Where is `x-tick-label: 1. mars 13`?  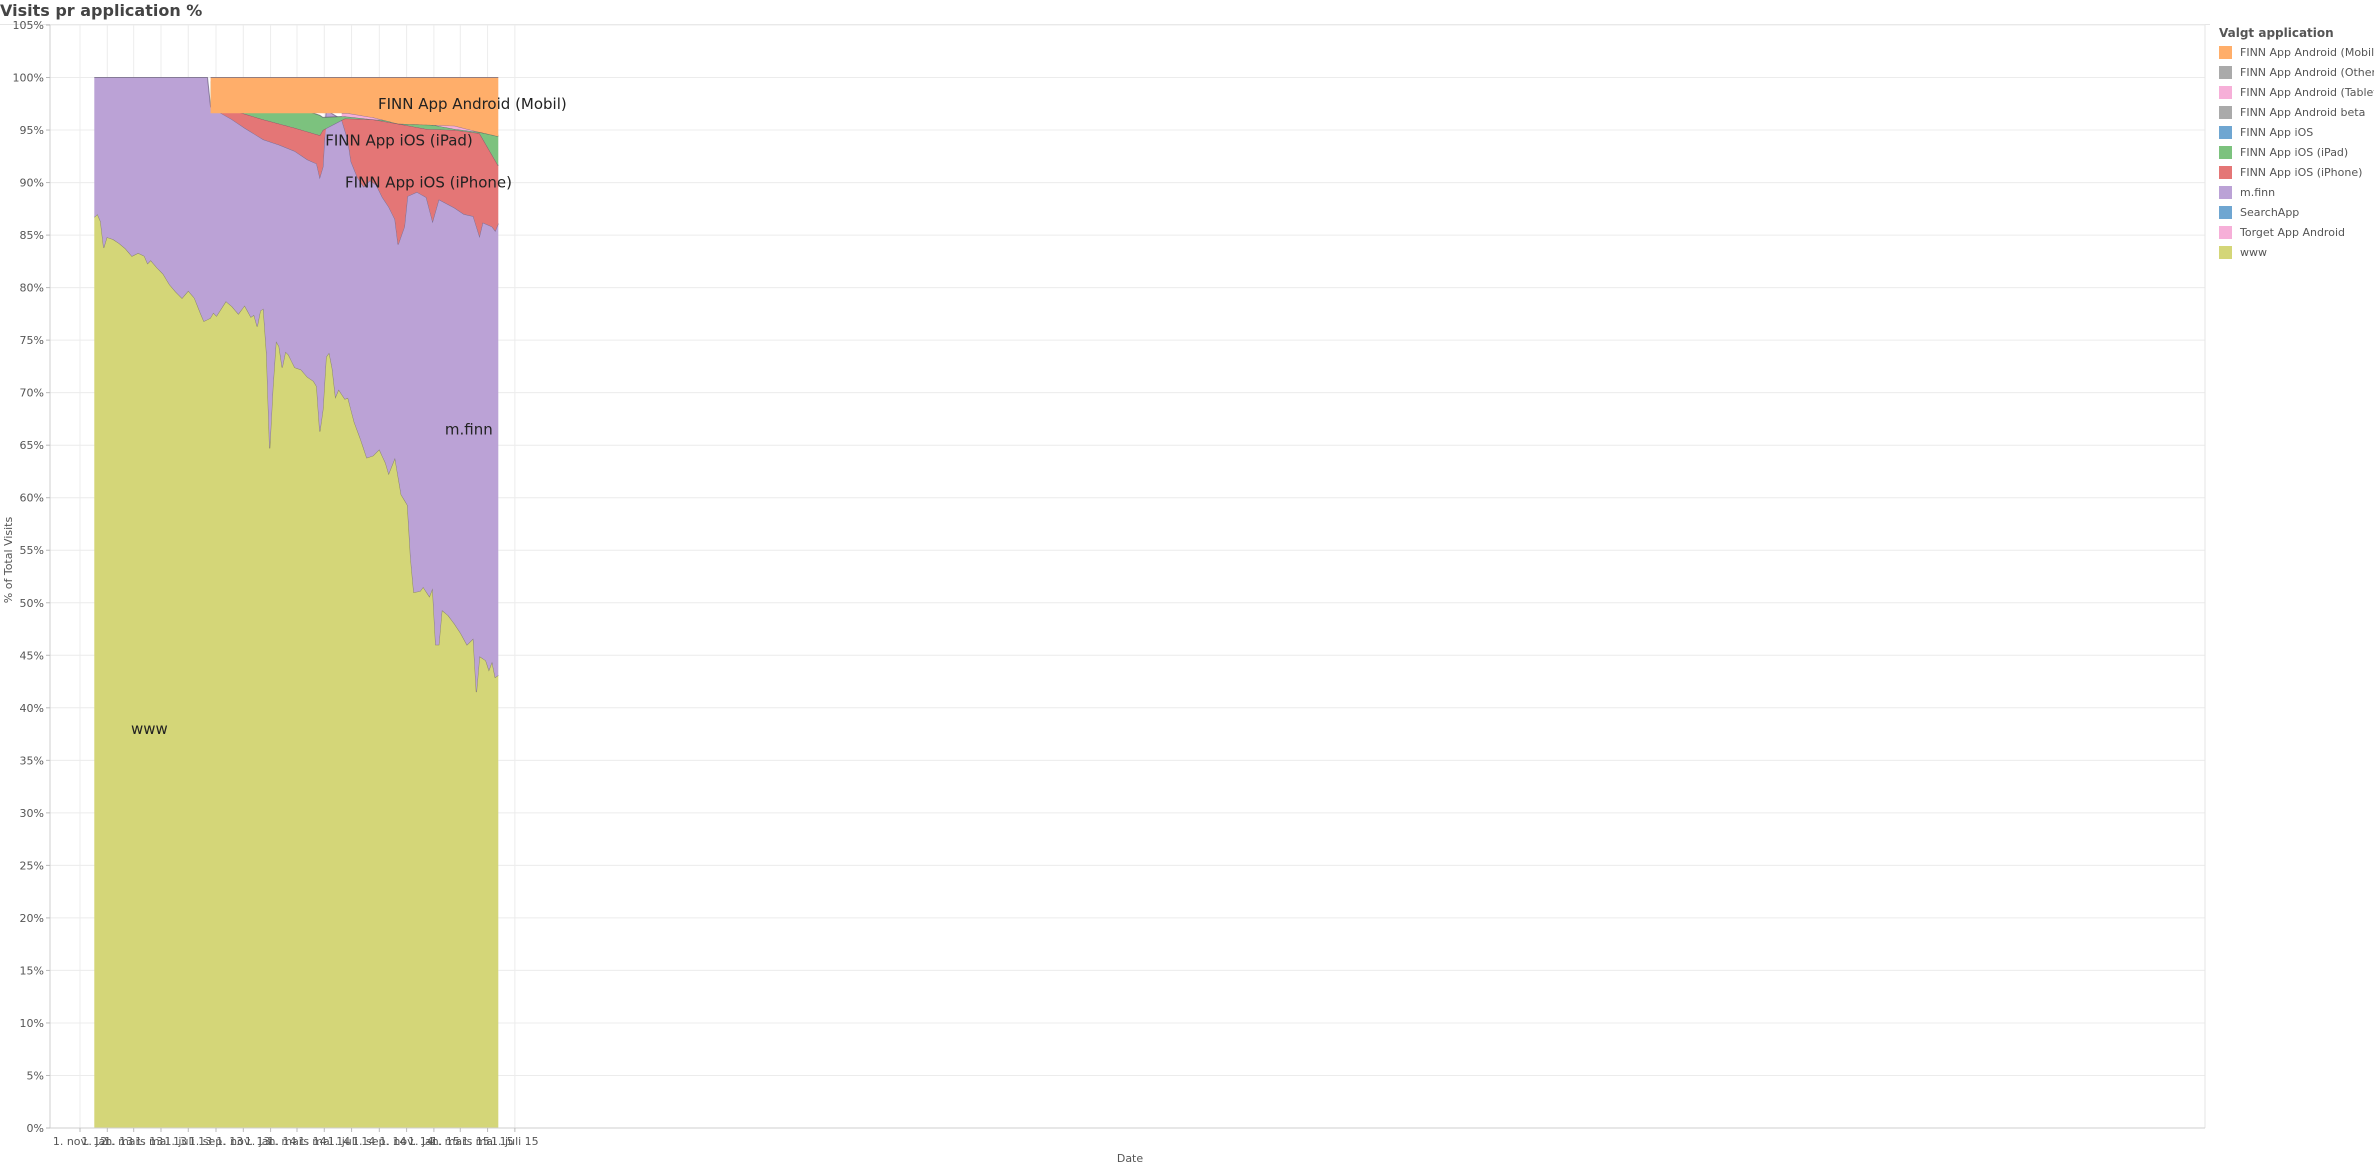
x-tick-label: 1. mars 13 is located at coordinates (133, 1141).